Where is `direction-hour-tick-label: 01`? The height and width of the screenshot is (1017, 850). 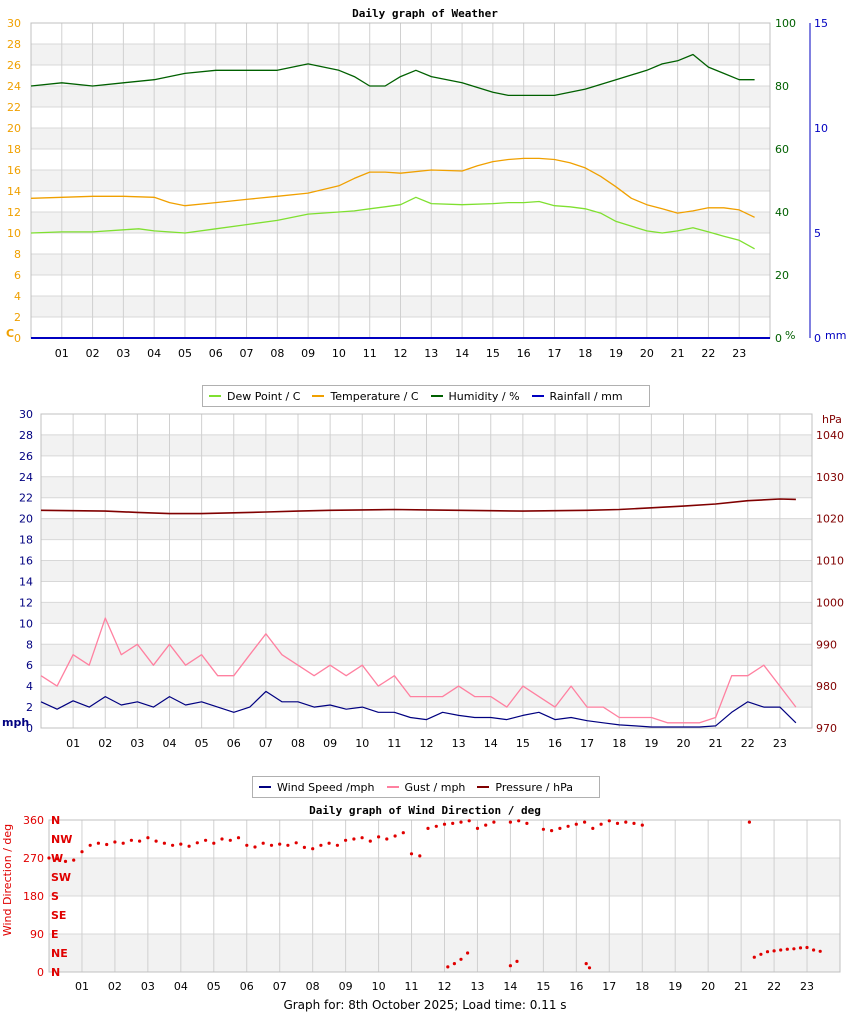 direction-hour-tick-label: 01 is located at coordinates (82, 986).